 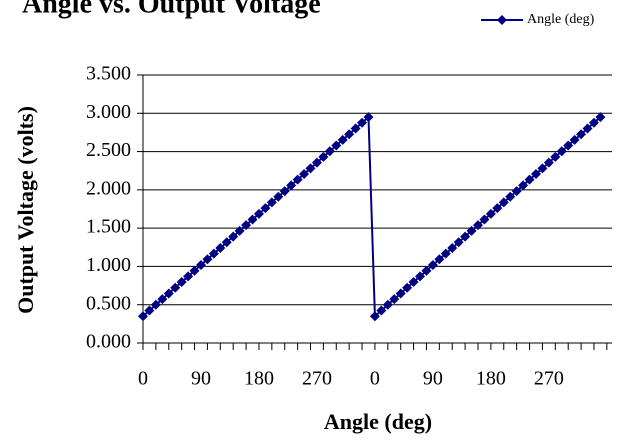 I want to click on y-tick-label: 0.500, so click(x=108, y=303).